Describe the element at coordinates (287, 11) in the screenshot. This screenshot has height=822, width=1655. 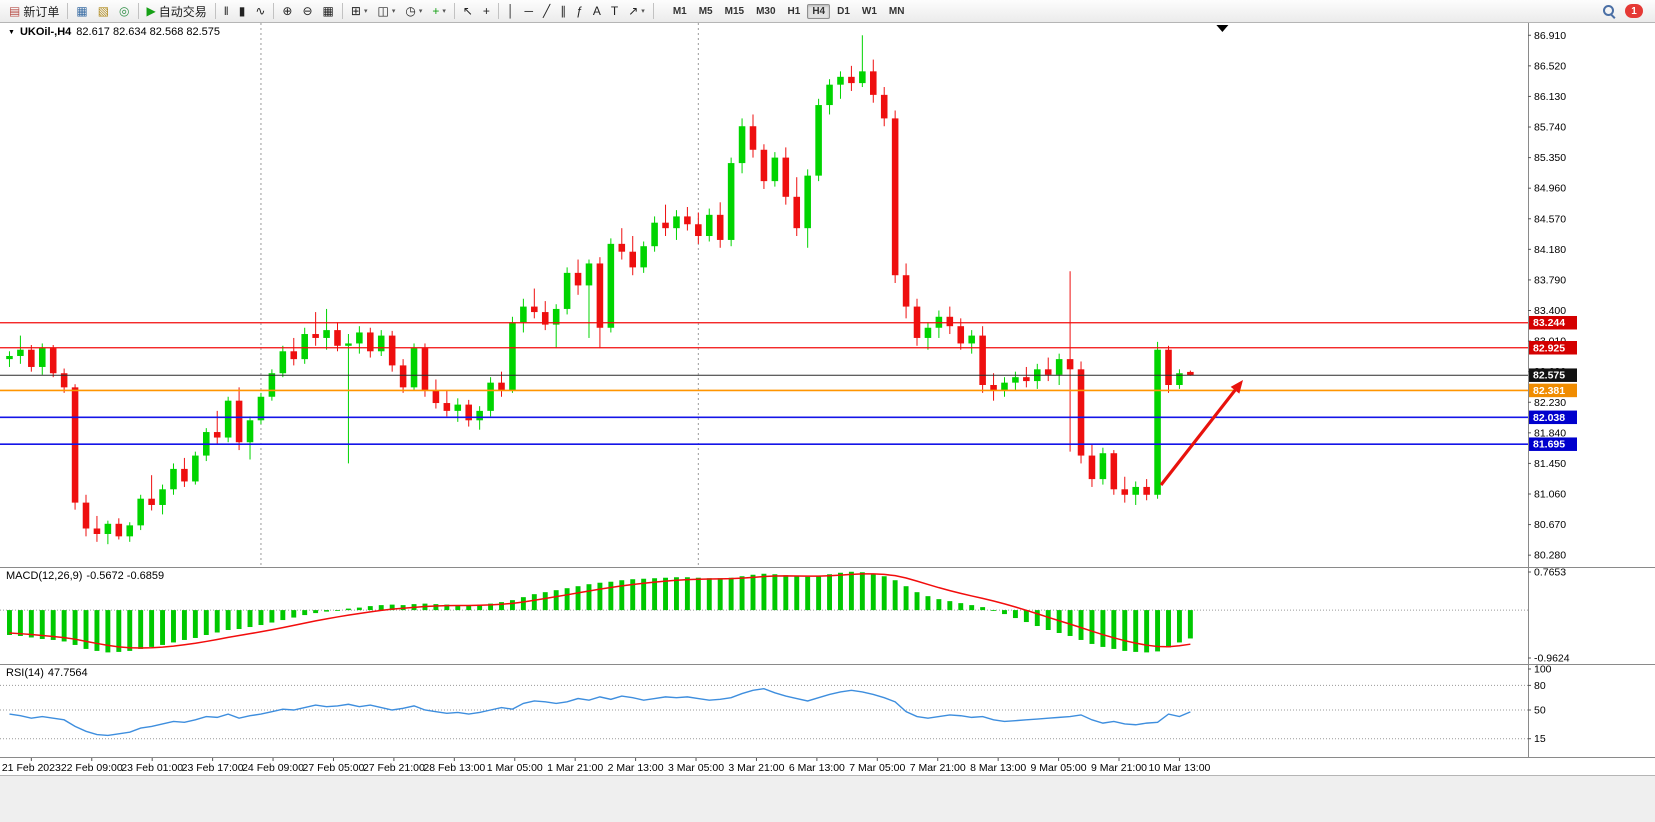
I see `zoom-in-icon: ⊕` at that location.